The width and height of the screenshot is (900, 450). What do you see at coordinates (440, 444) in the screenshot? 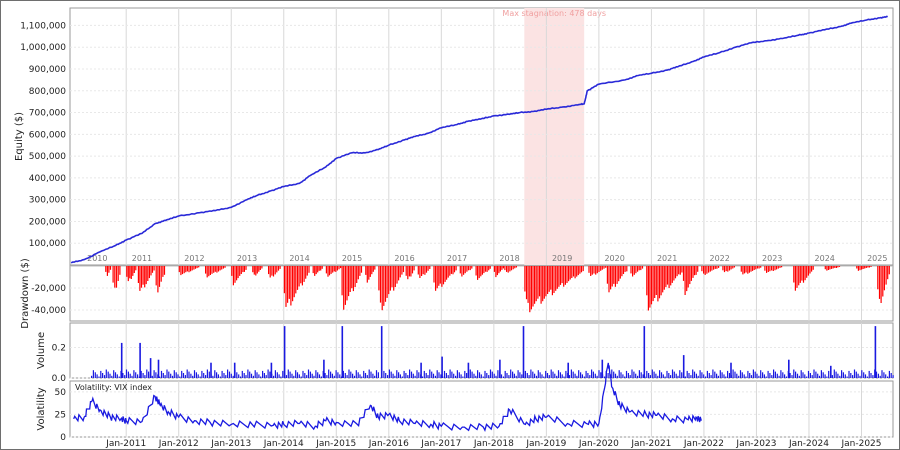
I see `x-tick-label: Jan-2017` at bounding box center [440, 444].